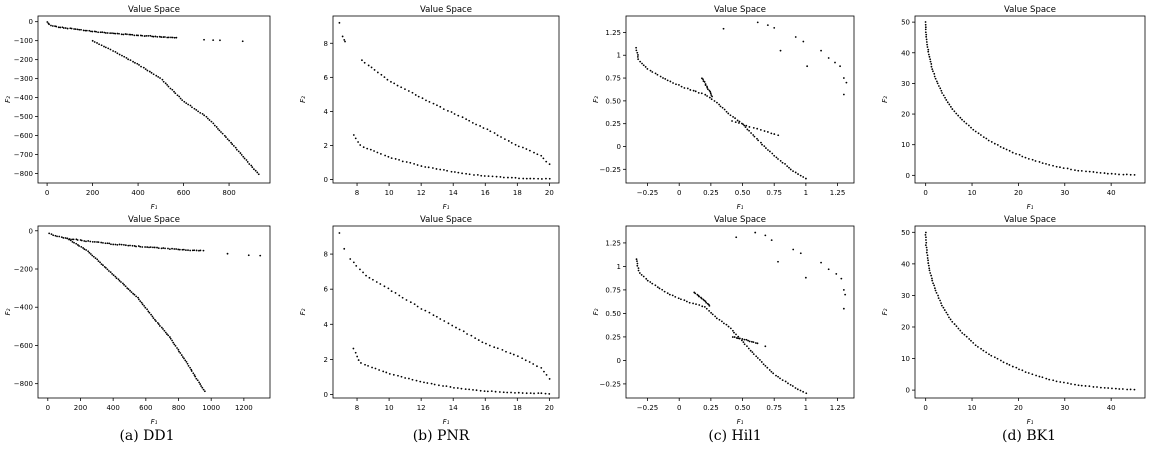  I want to click on y-tick-label: 0.50, so click(613, 101).